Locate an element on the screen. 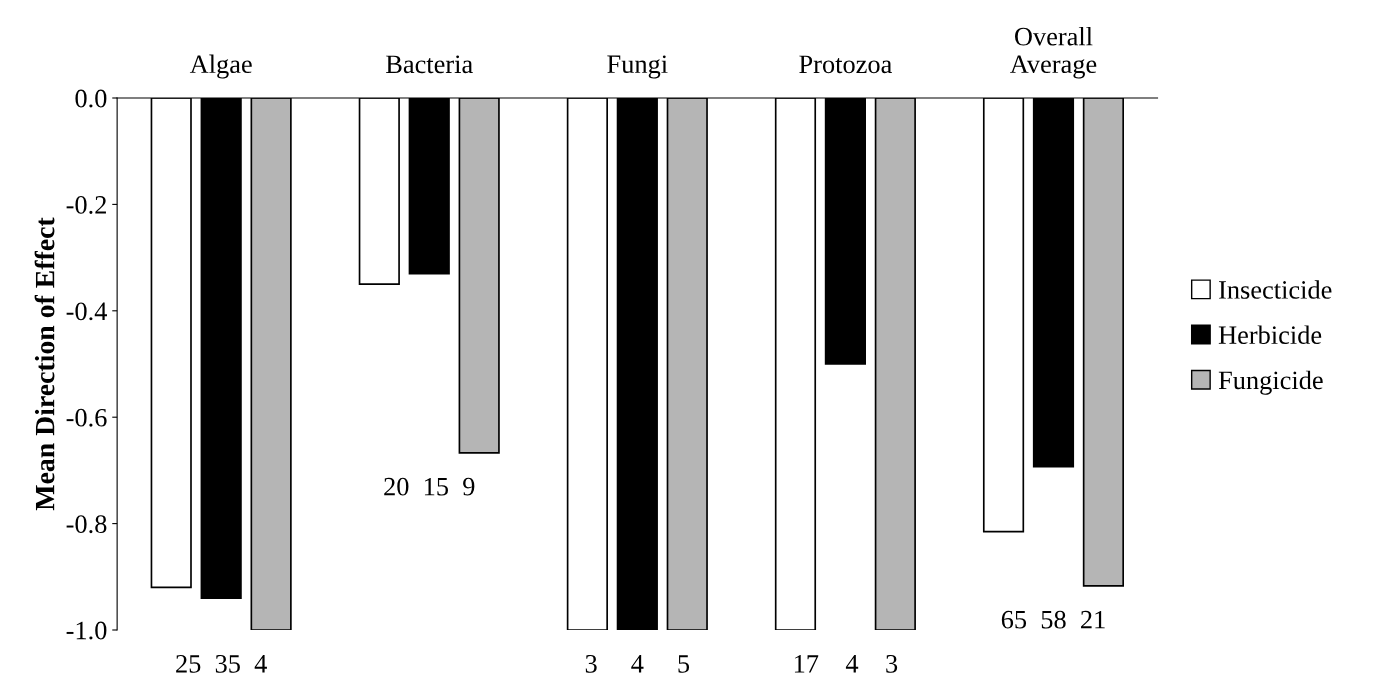 This screenshot has height=700, width=1378. legend-label: Fungicide is located at coordinates (1270, 382).